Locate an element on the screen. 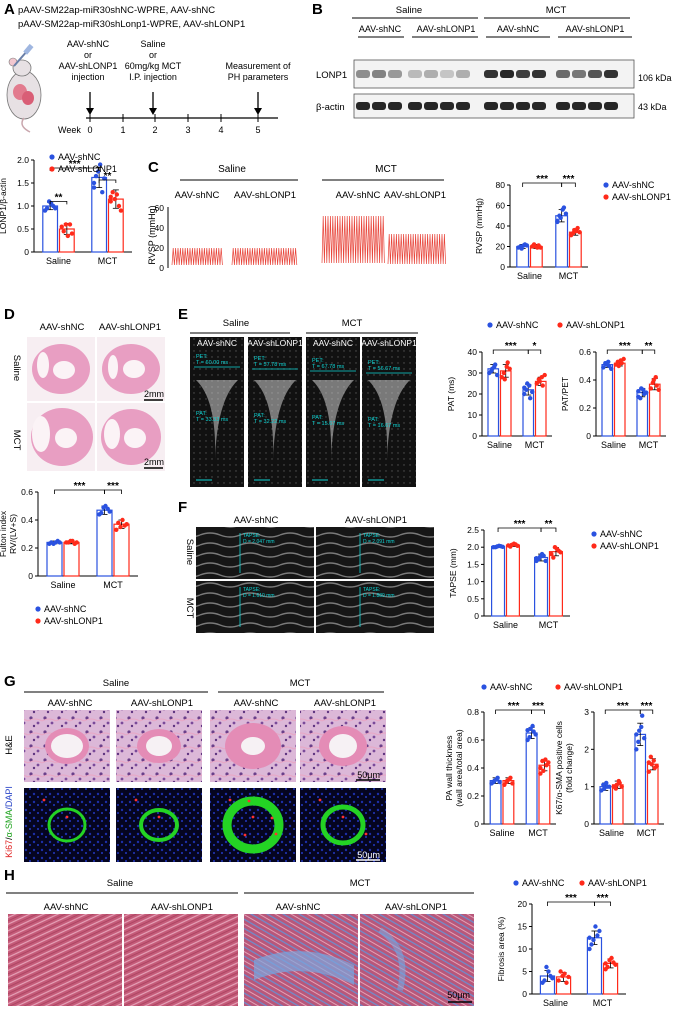  masson-image is located at coordinates (181, 960).